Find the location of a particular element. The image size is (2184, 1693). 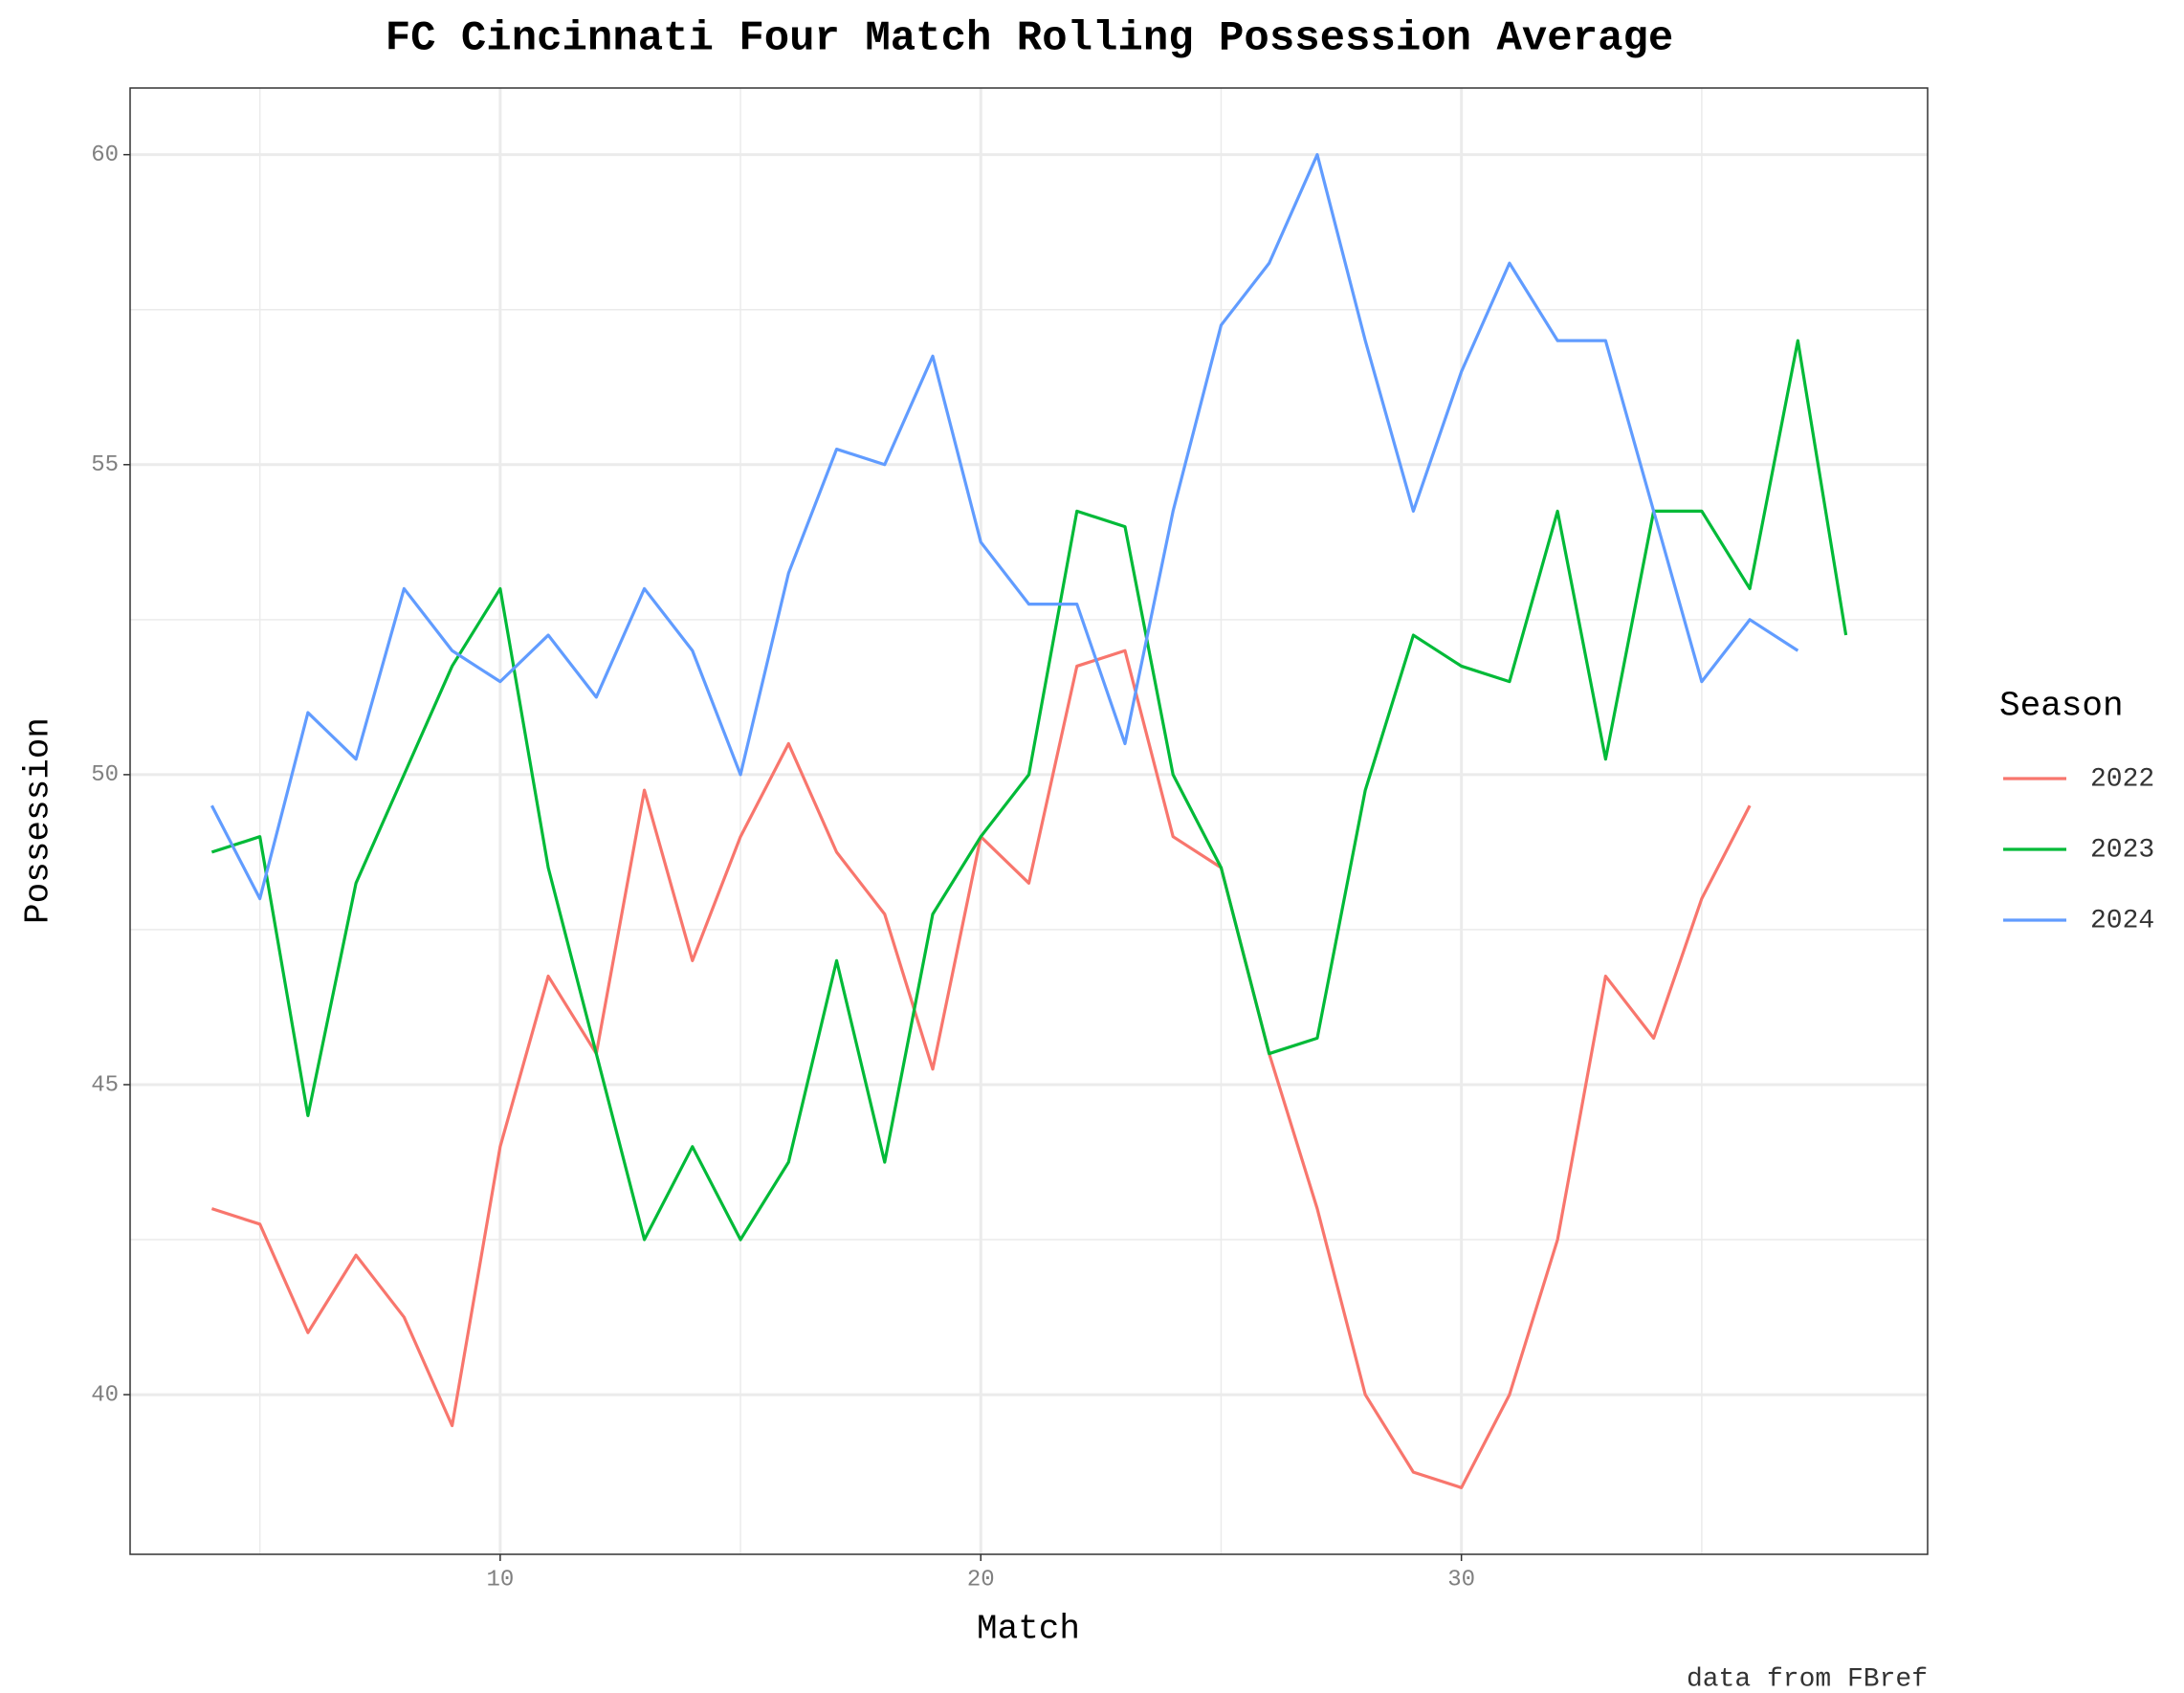

y-tick-label: 60 is located at coordinates (105, 155).